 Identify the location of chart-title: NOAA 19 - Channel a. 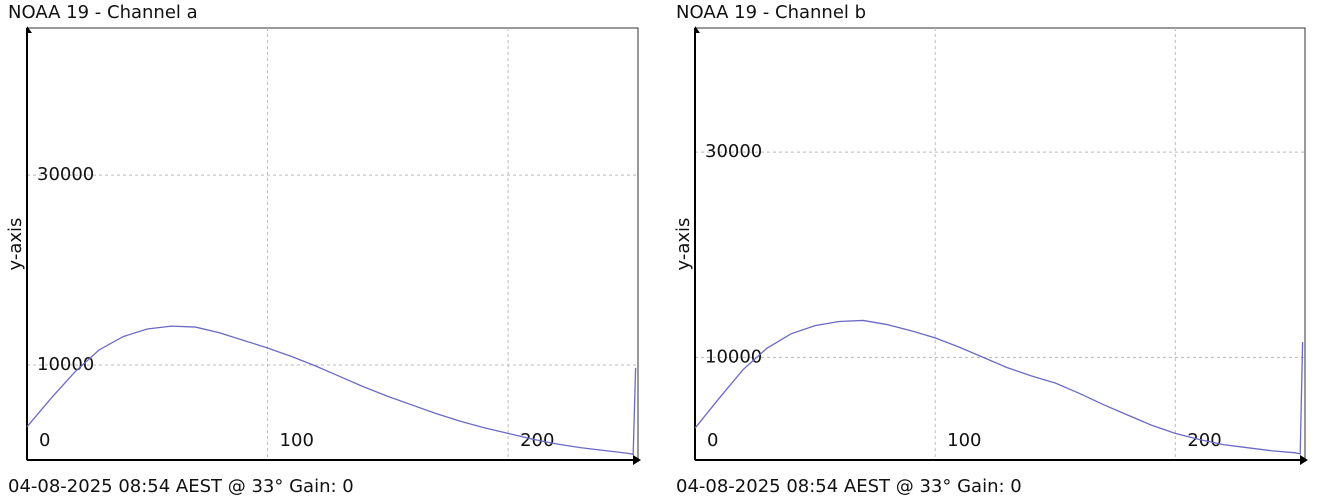
(103, 12).